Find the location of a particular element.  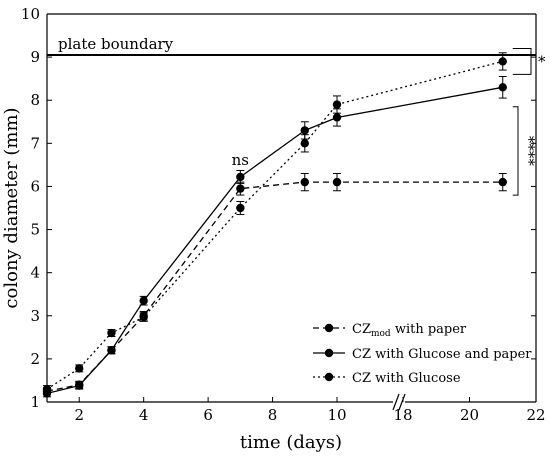

legend-name-sub: mod is located at coordinates (381, 334).